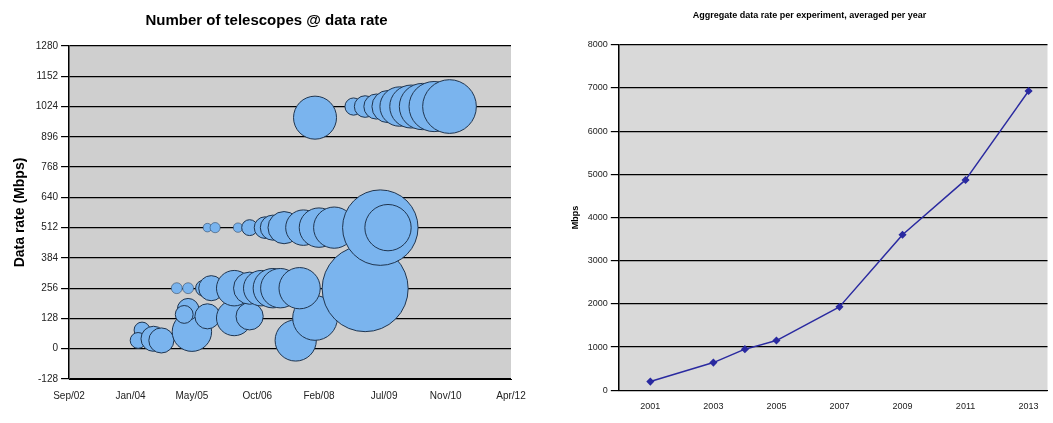  Describe the element at coordinates (266, 20) in the screenshot. I see `chart-title: Number of telescopes @ data rate` at that location.